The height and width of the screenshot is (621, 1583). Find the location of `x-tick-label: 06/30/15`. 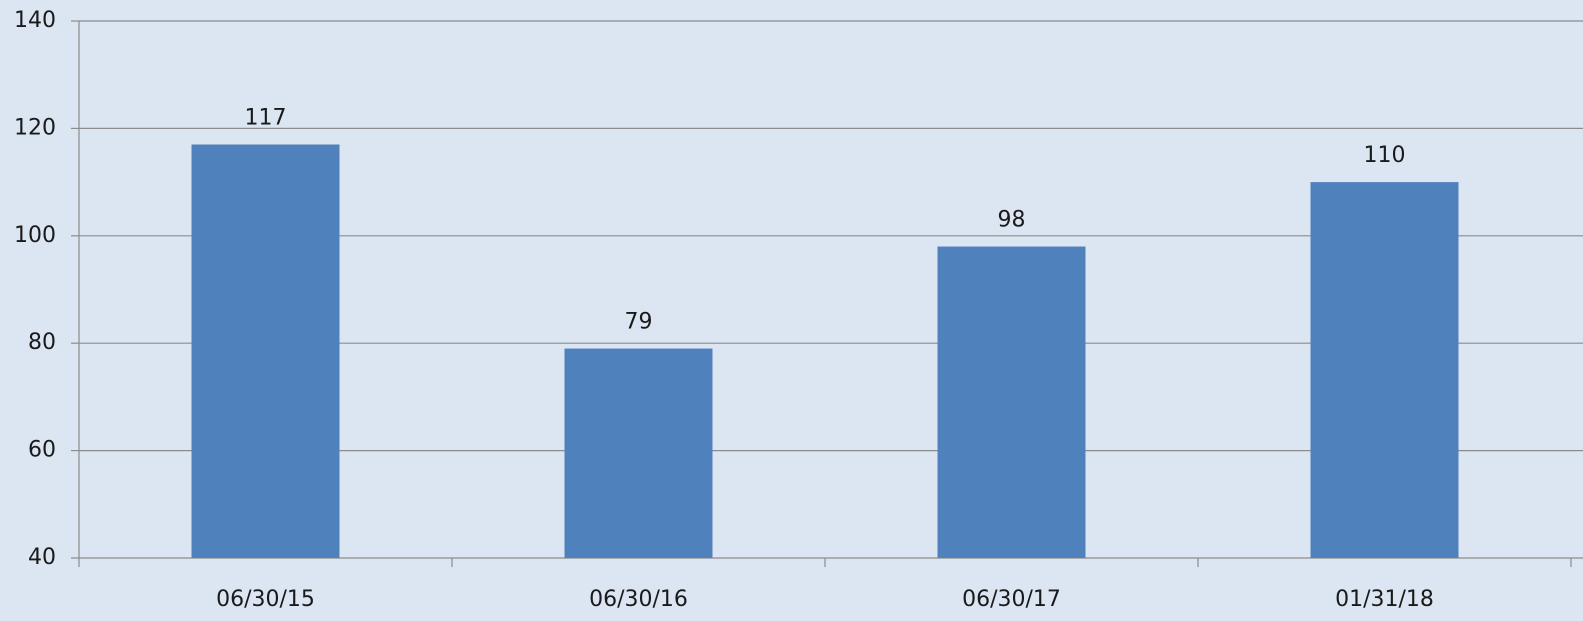

x-tick-label: 06/30/15 is located at coordinates (265, 599).